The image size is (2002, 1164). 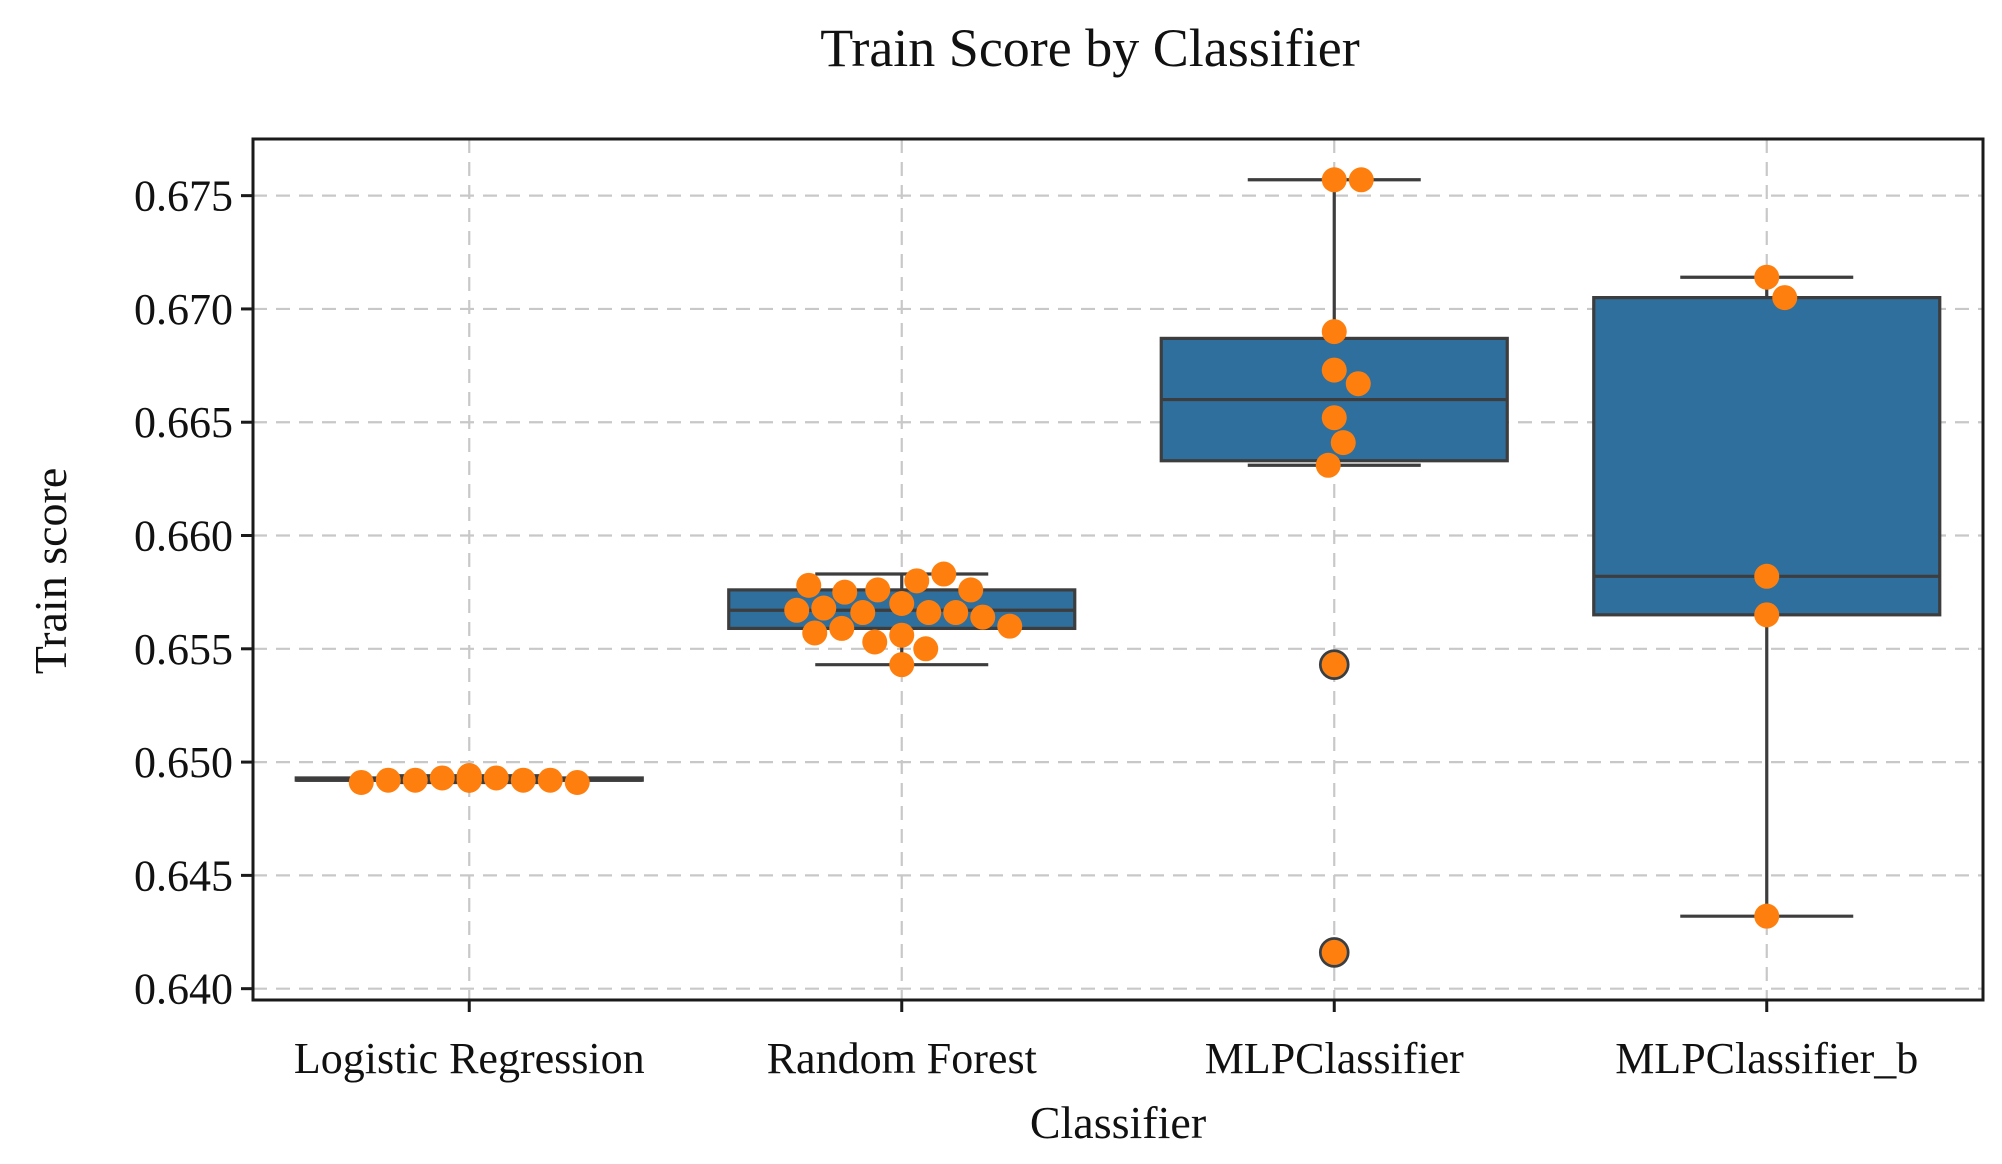 I want to click on y-tick-label-4: 0.660, so click(x=183, y=536).